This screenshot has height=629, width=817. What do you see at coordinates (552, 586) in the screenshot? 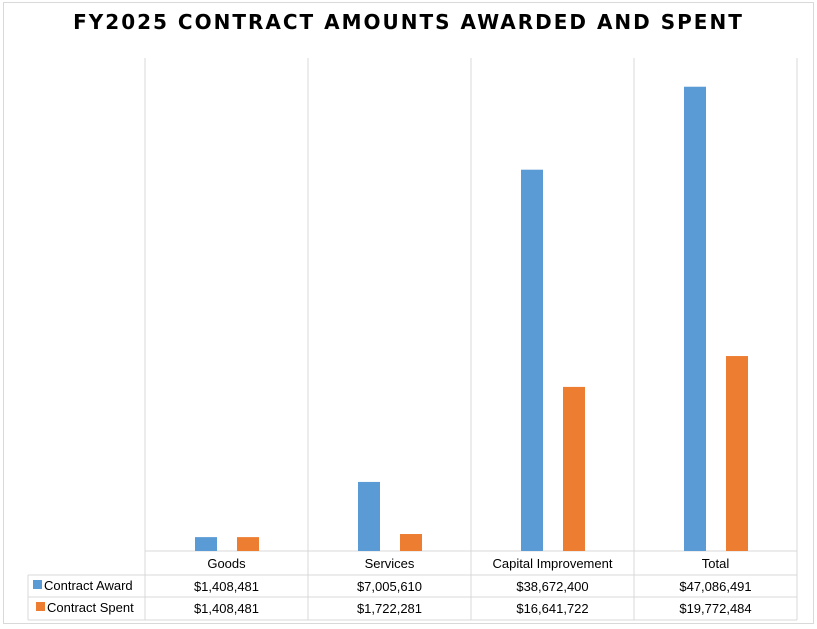
I see `data-table-cell: $38,672,400` at bounding box center [552, 586].